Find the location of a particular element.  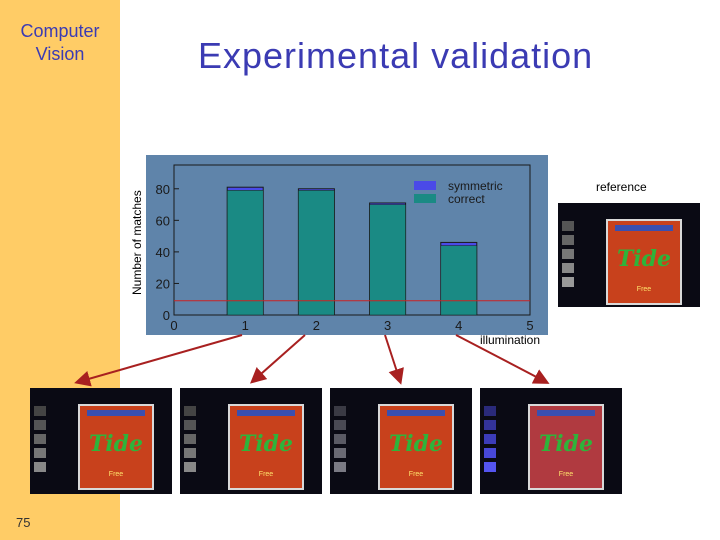

illumination-image-1: Tide Free is located at coordinates (101, 441).